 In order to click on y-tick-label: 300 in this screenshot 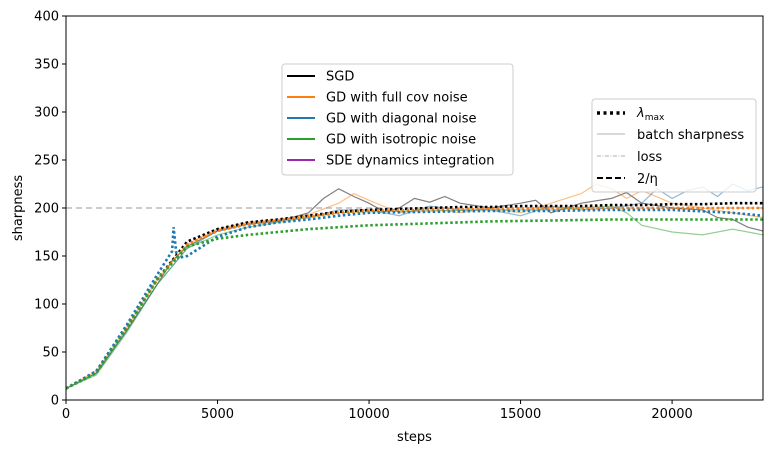, I will do `click(46, 113)`.